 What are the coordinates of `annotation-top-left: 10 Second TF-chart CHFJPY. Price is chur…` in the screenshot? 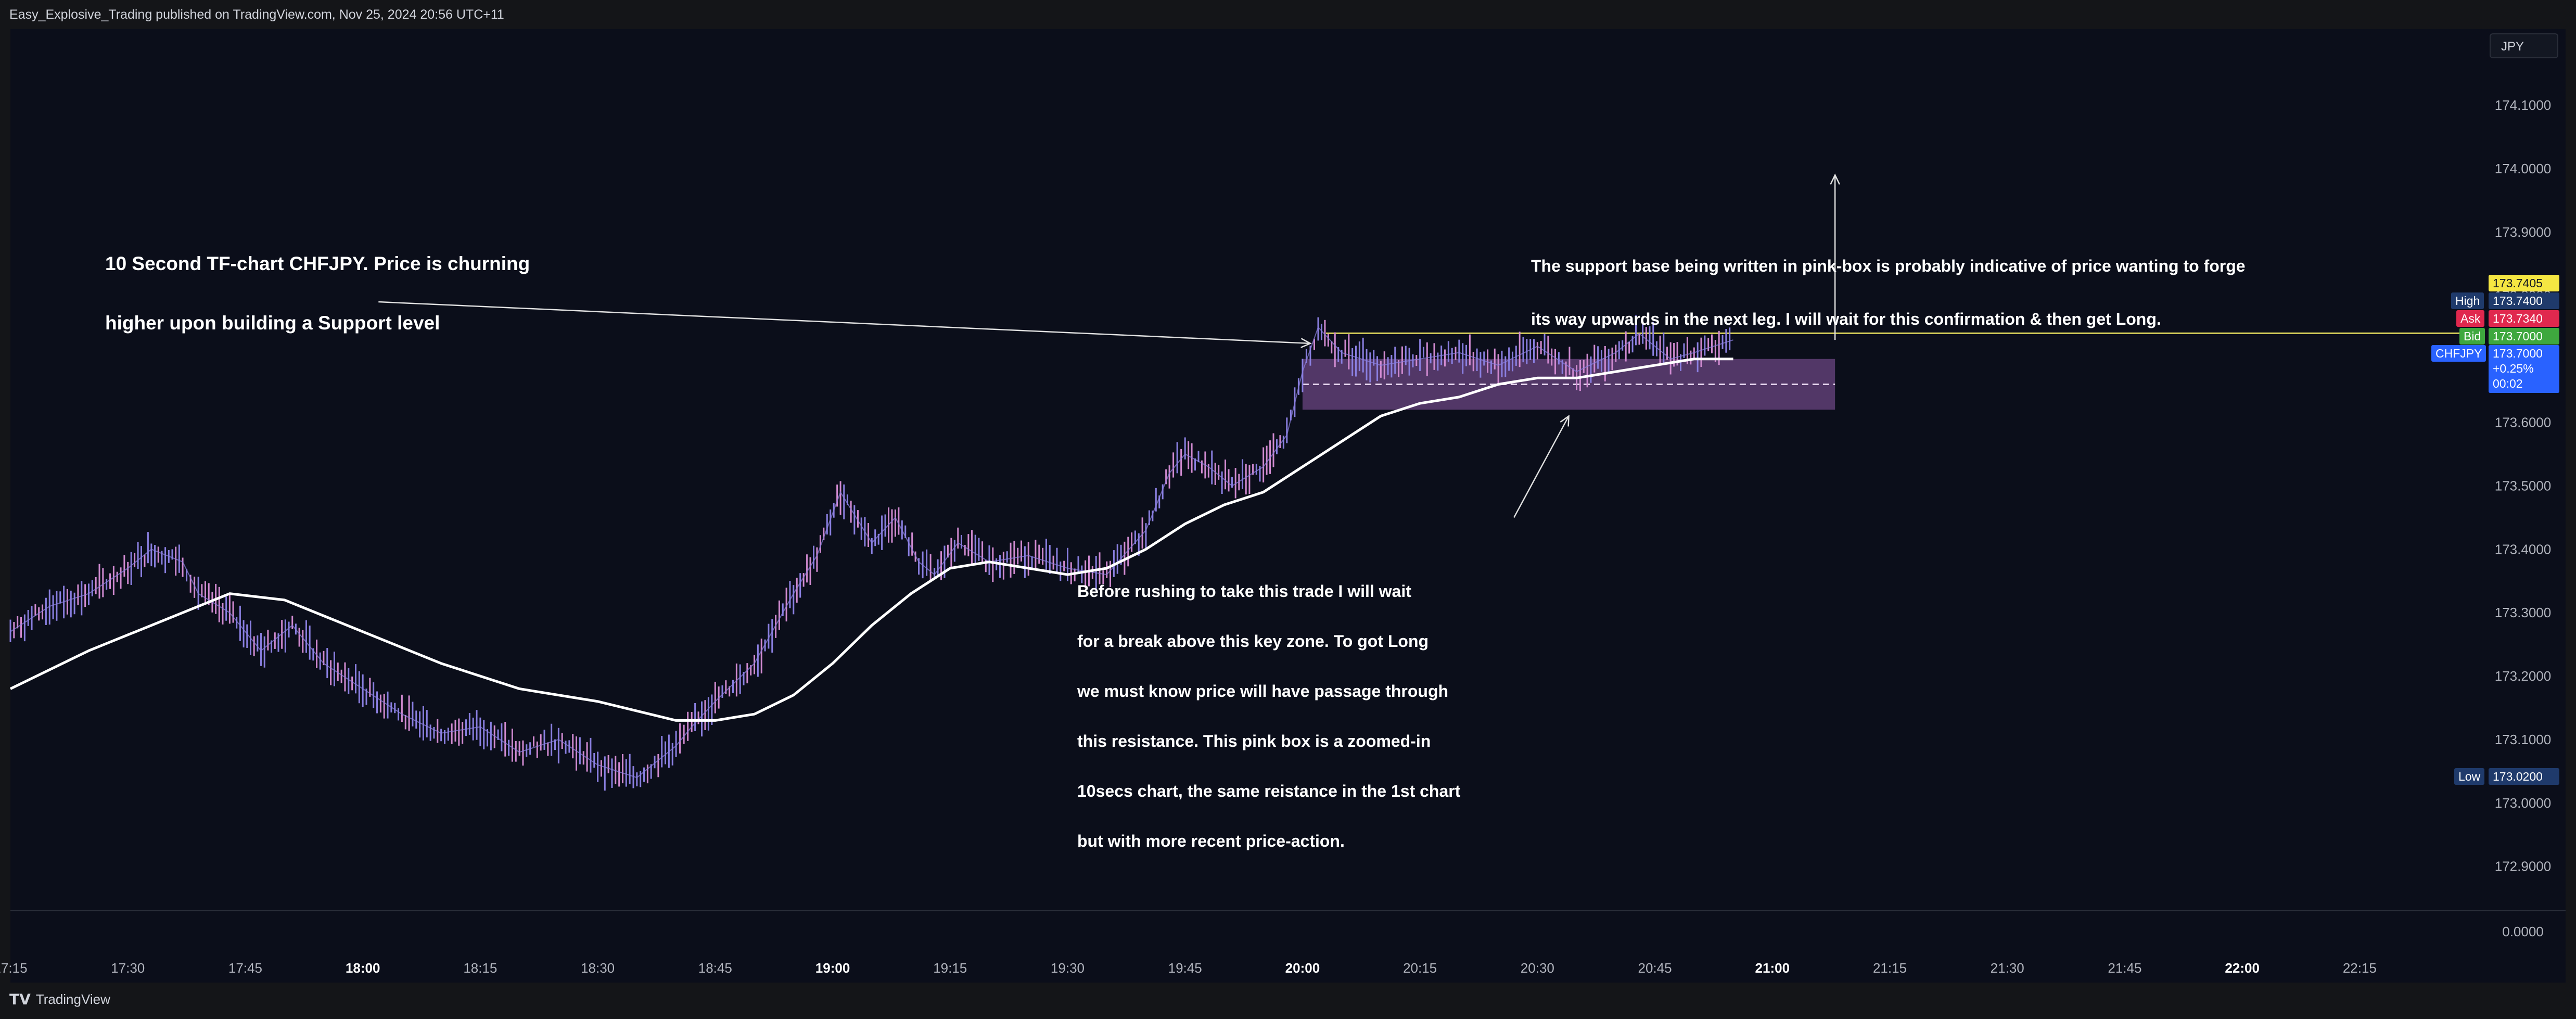 It's located at (317, 283).